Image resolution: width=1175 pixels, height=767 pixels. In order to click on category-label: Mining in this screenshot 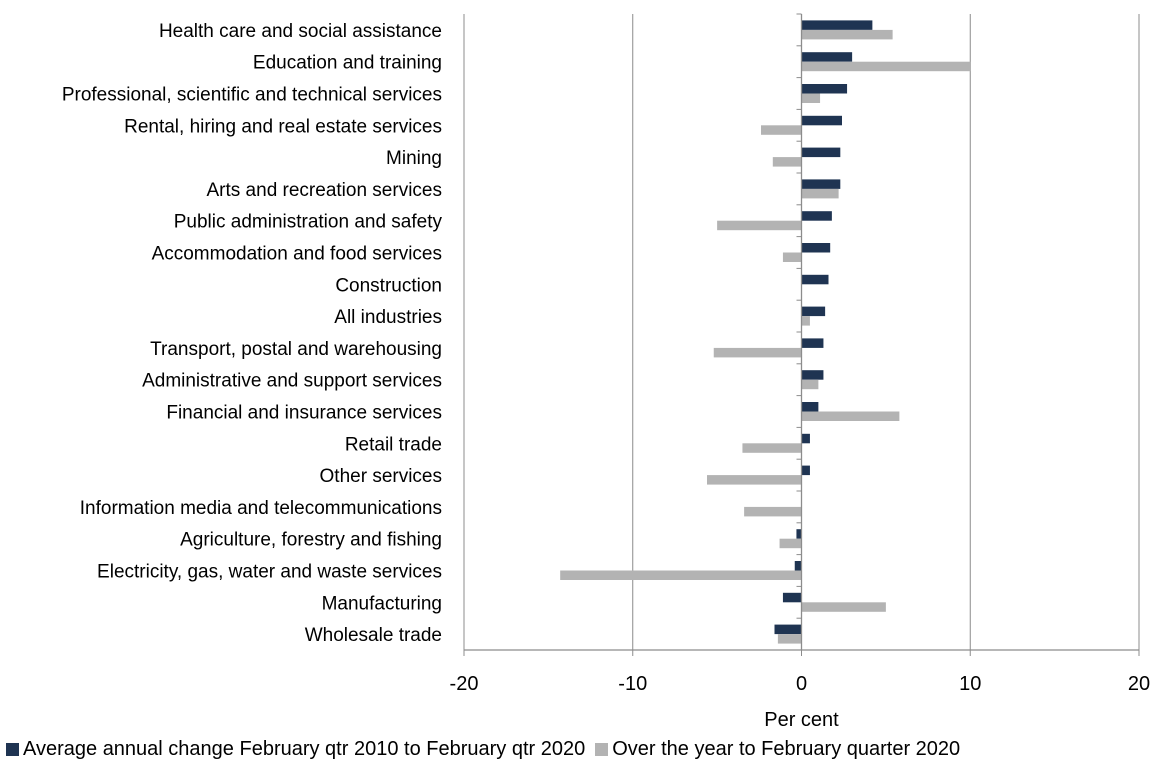, I will do `click(414, 158)`.